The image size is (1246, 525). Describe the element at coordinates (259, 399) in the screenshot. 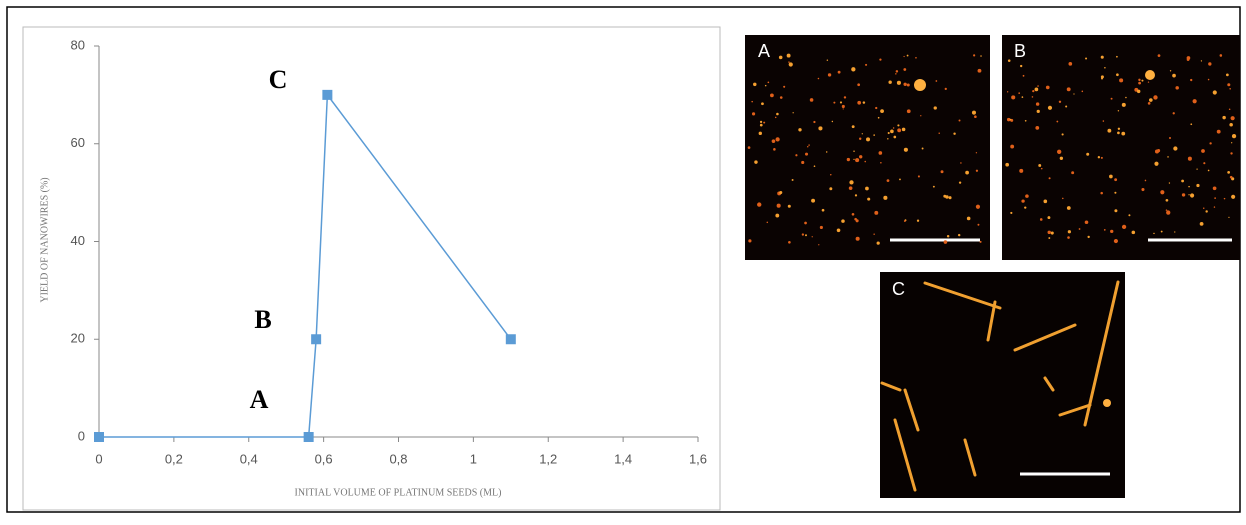

I see `annotation: A` at that location.